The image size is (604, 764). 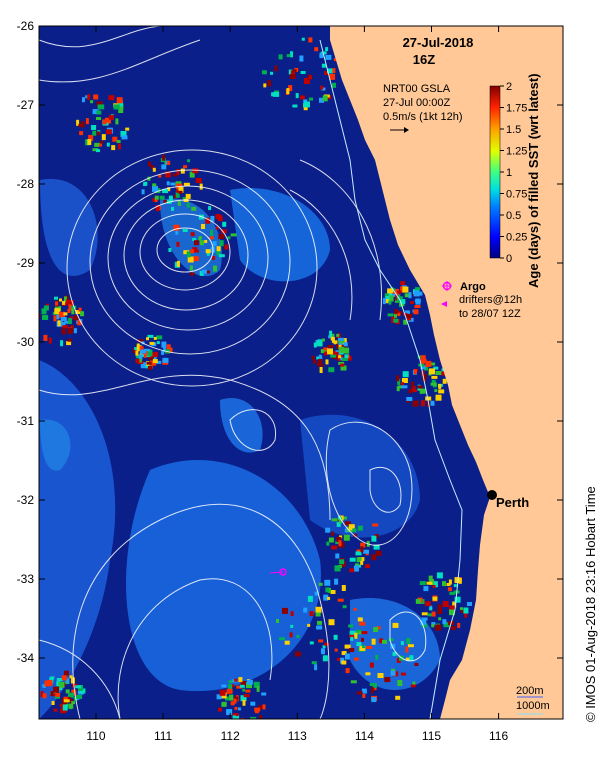 I want to click on x-tick-label: 110, so click(x=95, y=736).